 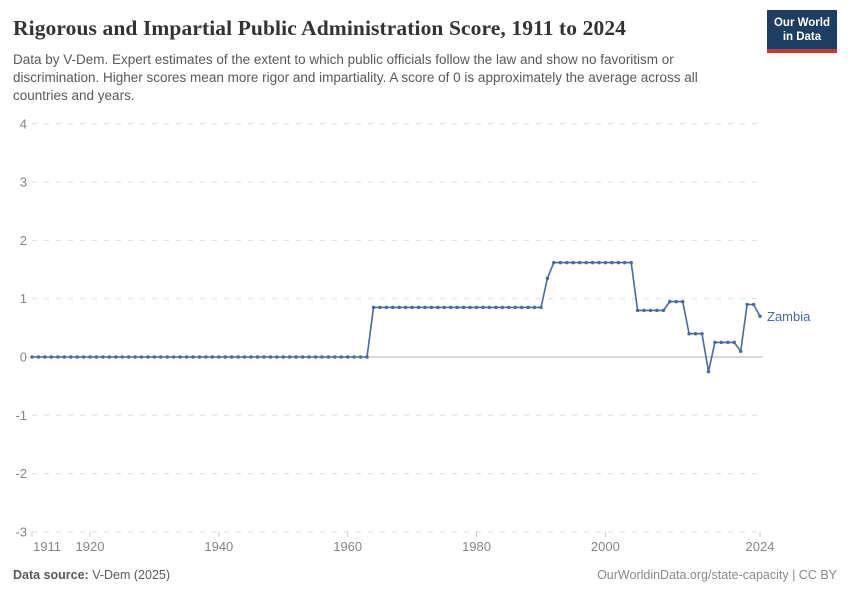 What do you see at coordinates (789, 316) in the screenshot?
I see `series-entity-label: Zambia` at bounding box center [789, 316].